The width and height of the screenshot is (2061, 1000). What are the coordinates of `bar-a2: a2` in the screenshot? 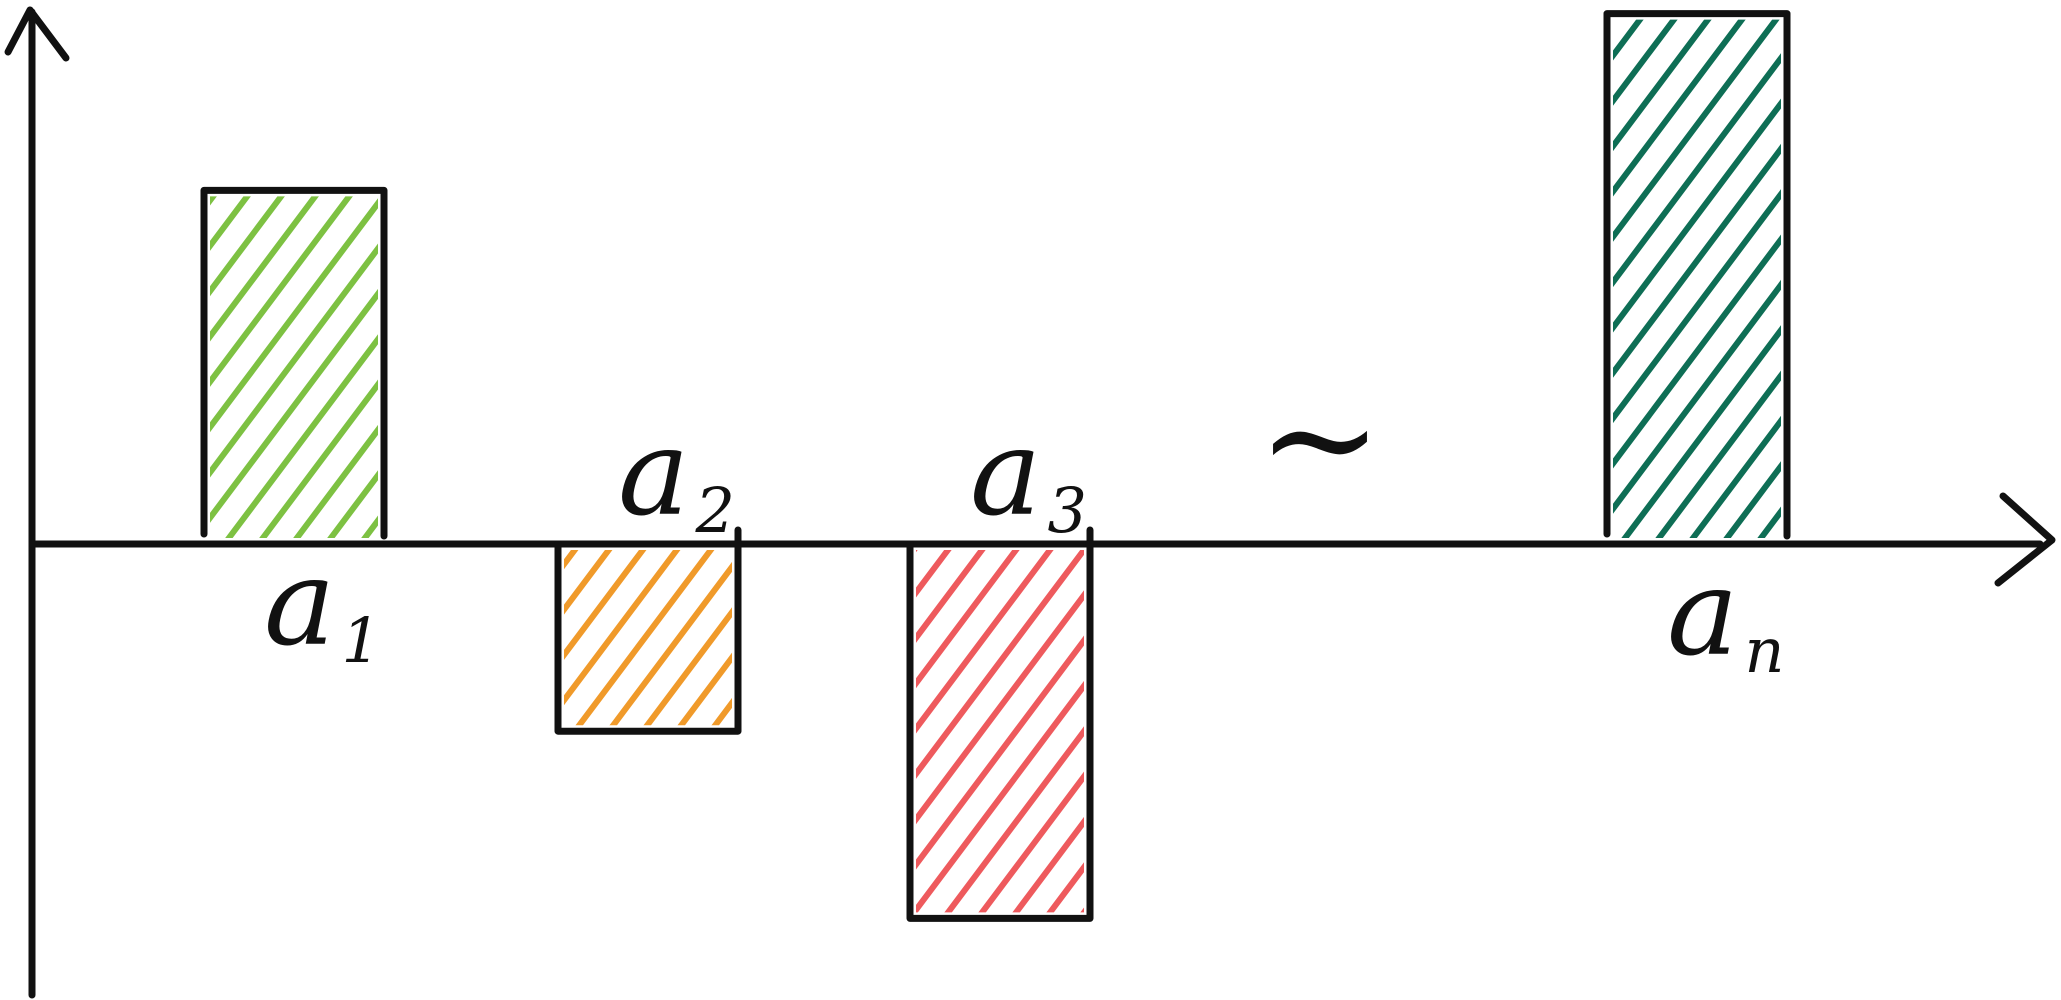 It's located at (648, 569).